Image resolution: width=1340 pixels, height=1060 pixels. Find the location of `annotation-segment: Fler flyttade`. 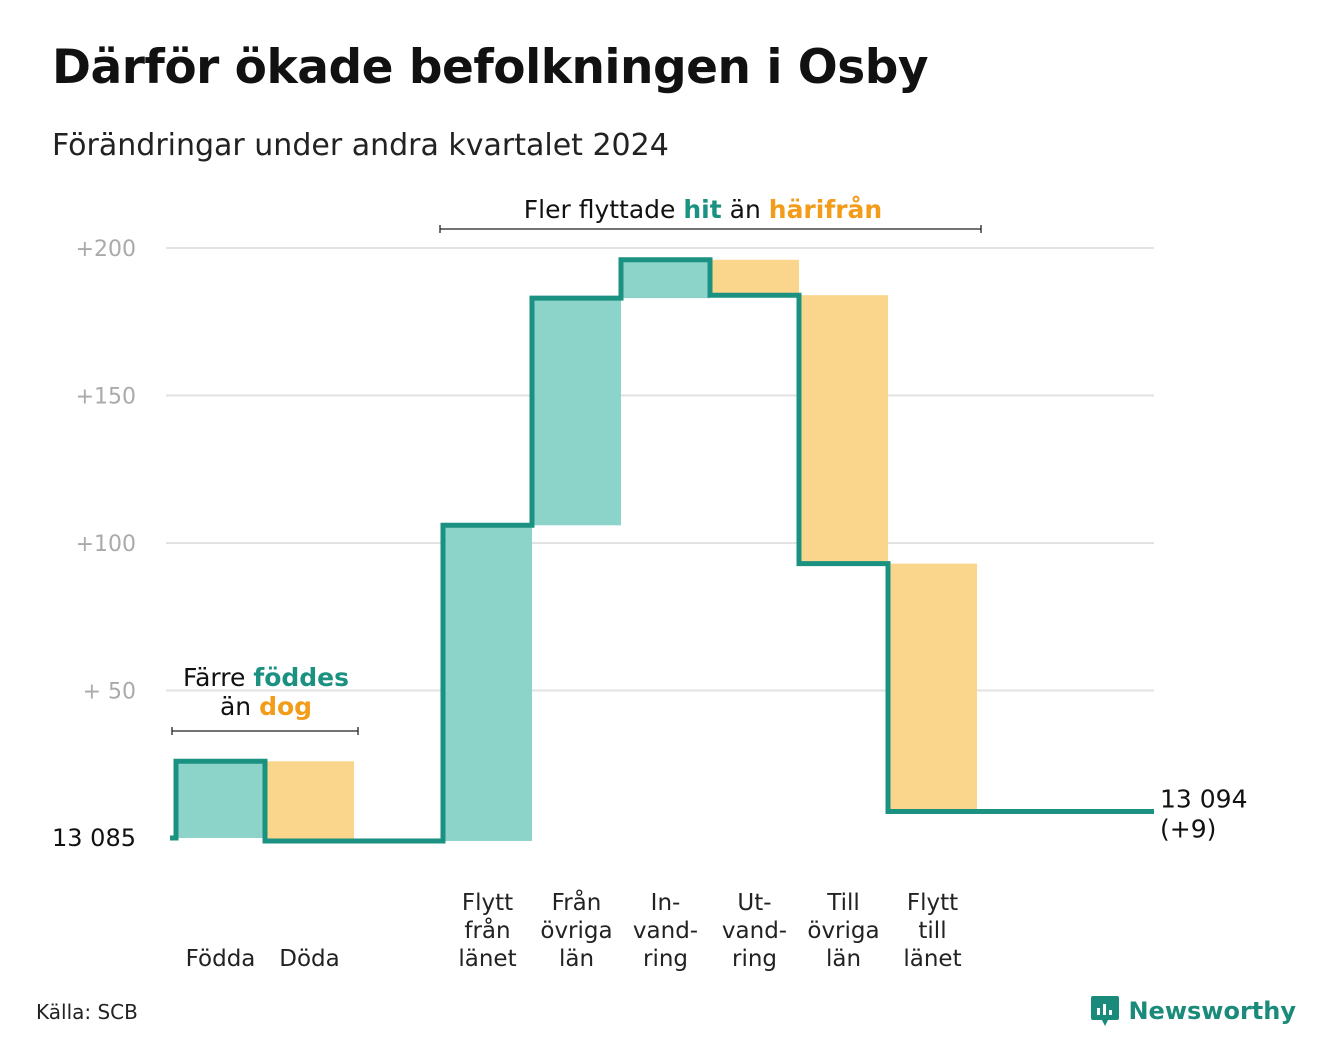

annotation-segment: Fler flyttade is located at coordinates (604, 209).